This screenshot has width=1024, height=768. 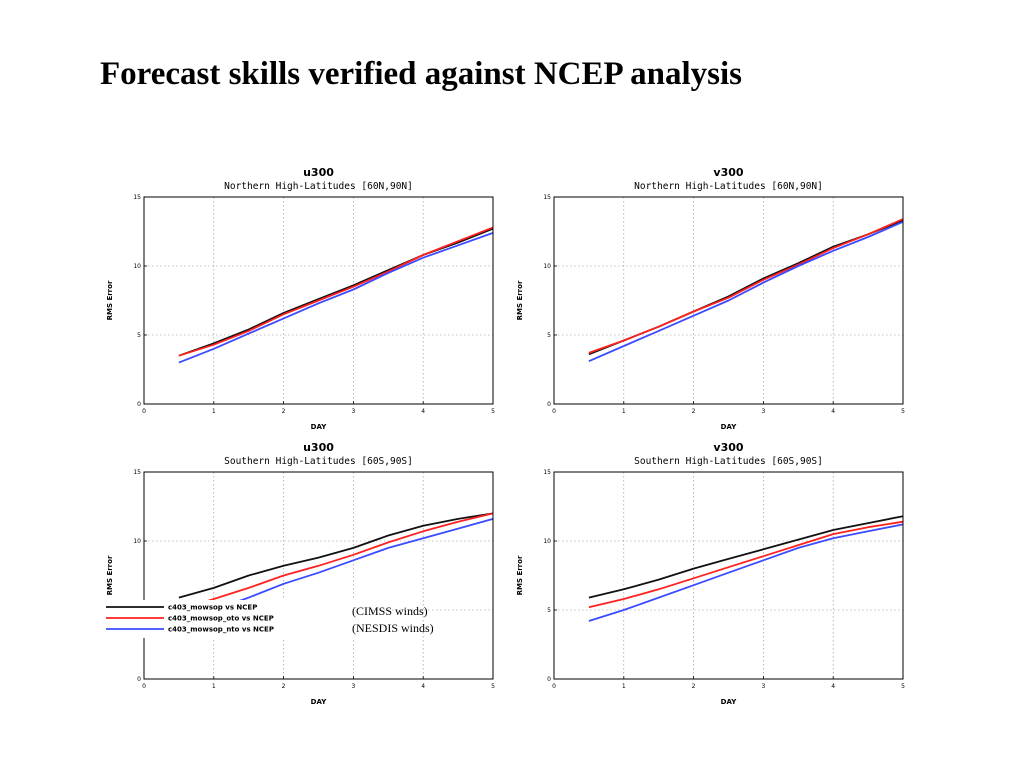 I want to click on legend-entry: c403_mowsop vs NCEP, so click(x=212, y=608).